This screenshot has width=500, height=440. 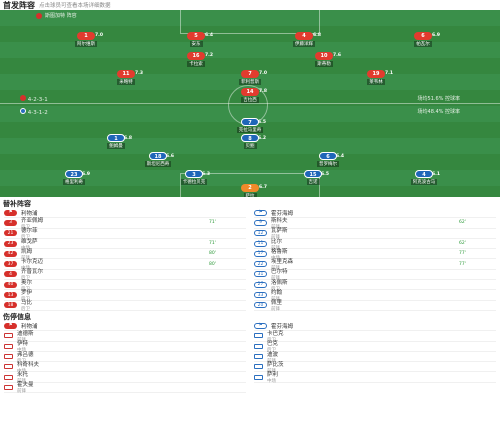 What do you see at coordinates (125, 265) in the screenshot?
I see `list-item: 37 卡尔克迈 中场 80'` at bounding box center [125, 265].